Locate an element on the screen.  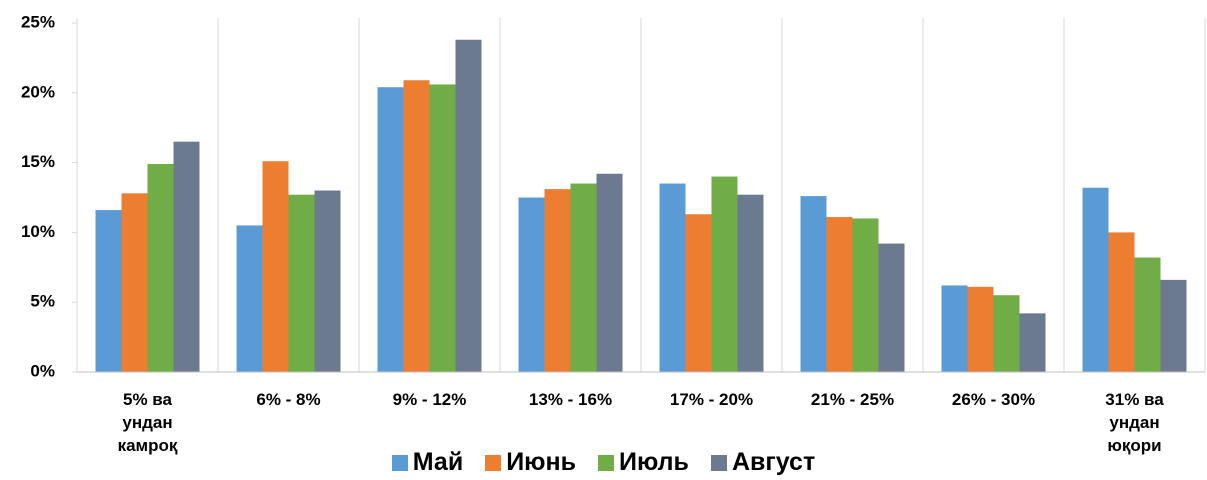
legend-item: Июль is located at coordinates (643, 462).